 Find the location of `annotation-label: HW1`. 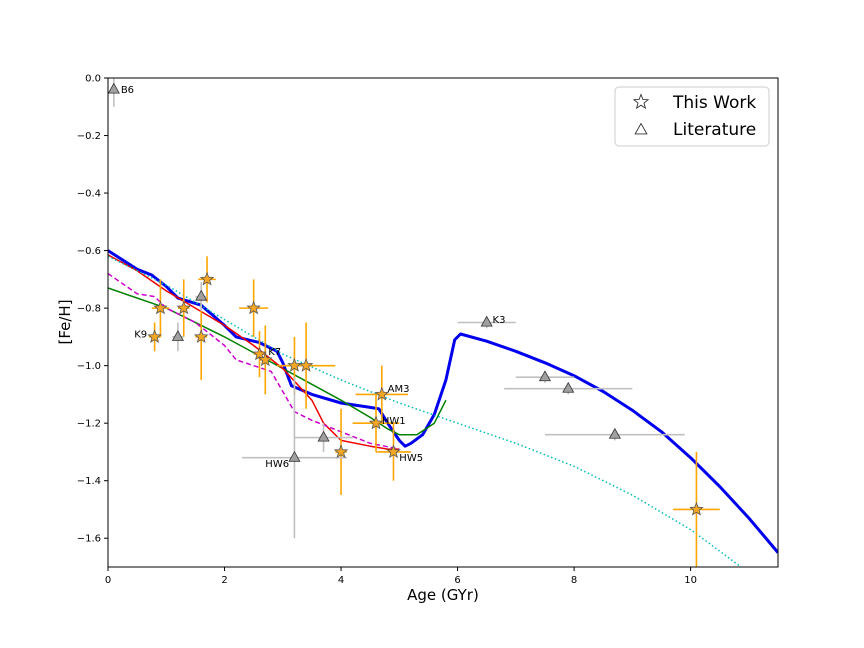

annotation-label: HW1 is located at coordinates (394, 421).